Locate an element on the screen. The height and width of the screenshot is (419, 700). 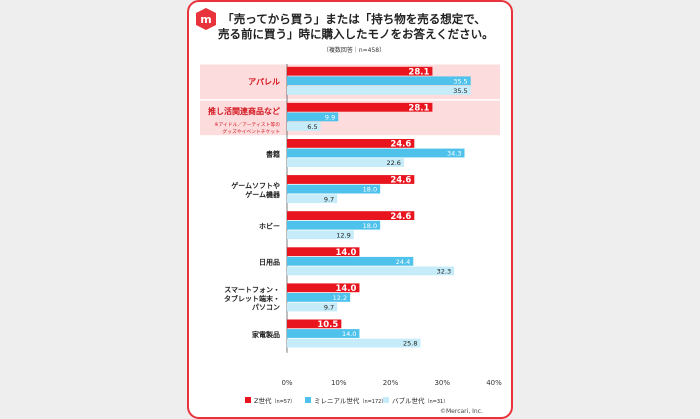
category-note: グッズやイベントチケット is located at coordinates (251, 131).